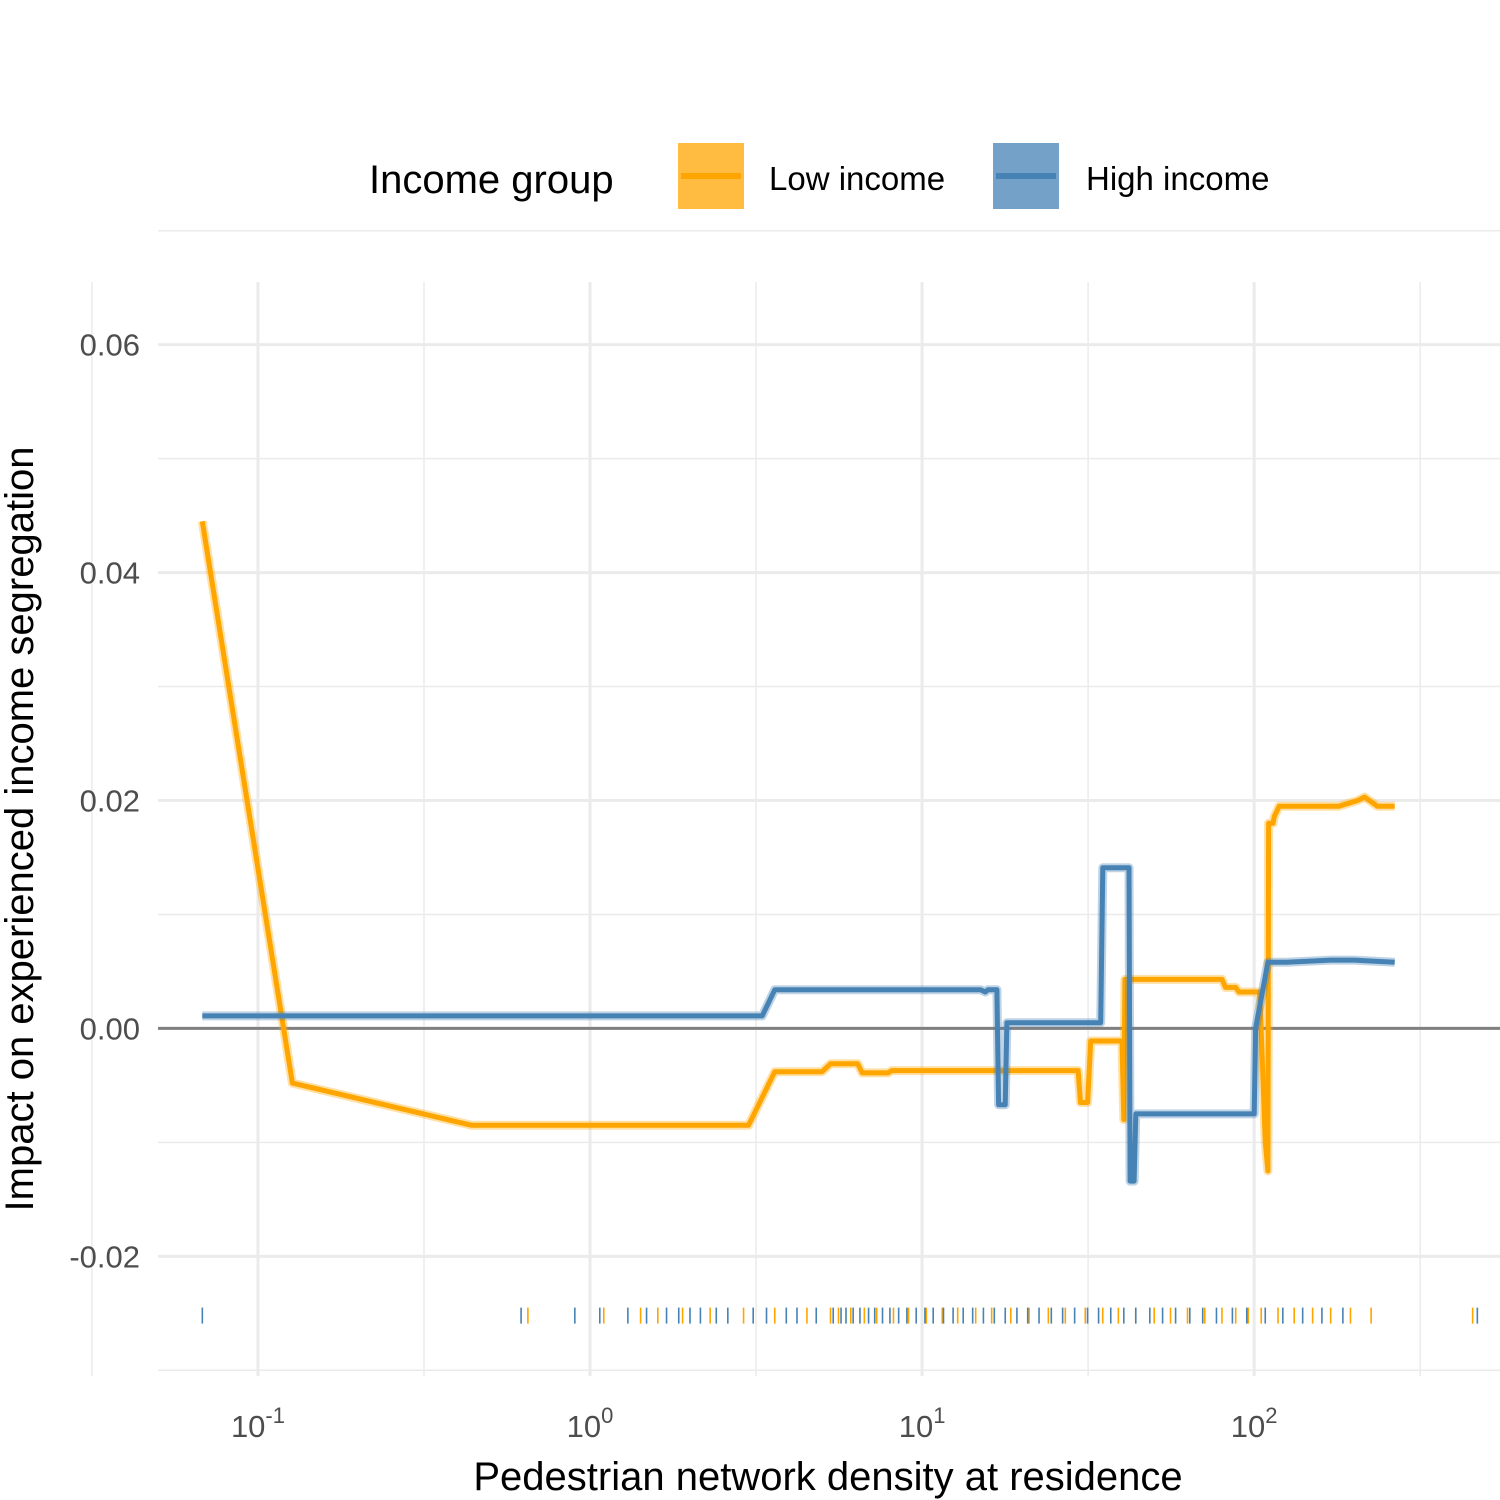  What do you see at coordinates (104, 1256) in the screenshot?
I see `y-tick-label: -0.02` at bounding box center [104, 1256].